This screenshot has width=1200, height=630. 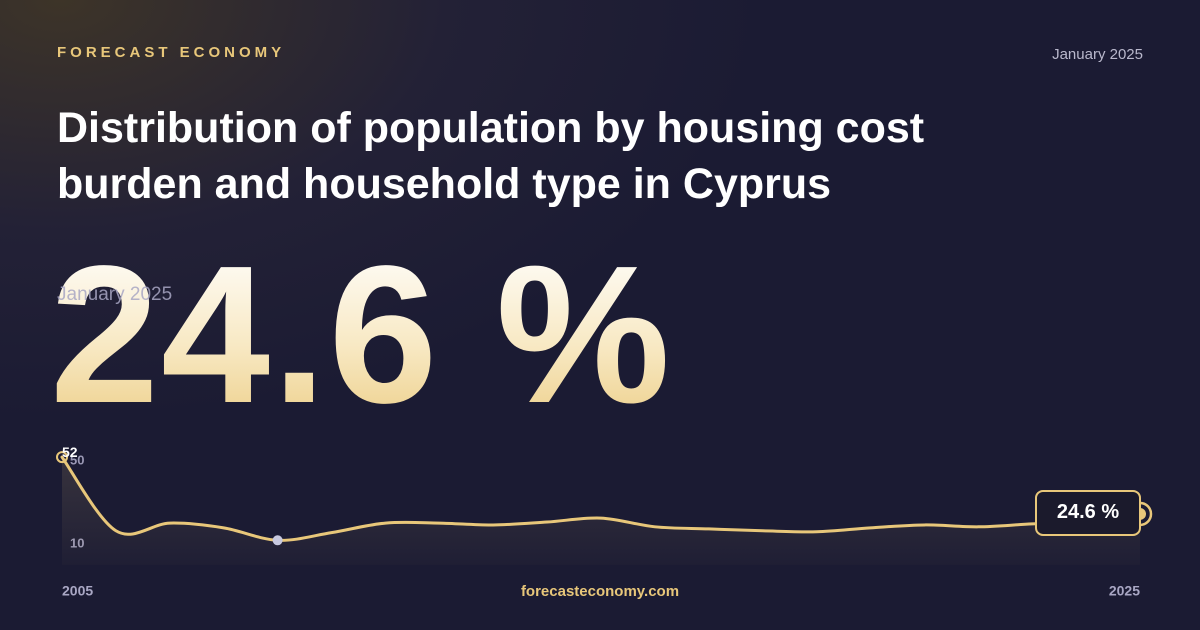 I want to click on last-label: 24.6 %, so click(x=1088, y=512).